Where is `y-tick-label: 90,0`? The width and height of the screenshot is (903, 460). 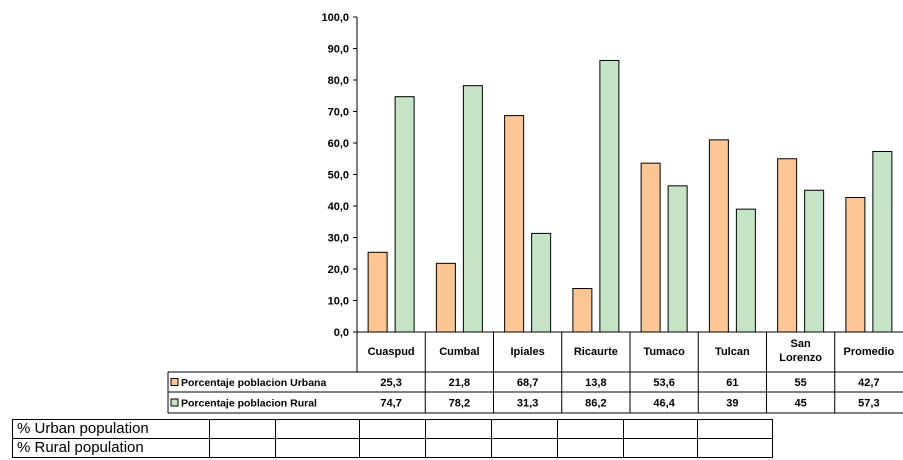
y-tick-label: 90,0 is located at coordinates (338, 50).